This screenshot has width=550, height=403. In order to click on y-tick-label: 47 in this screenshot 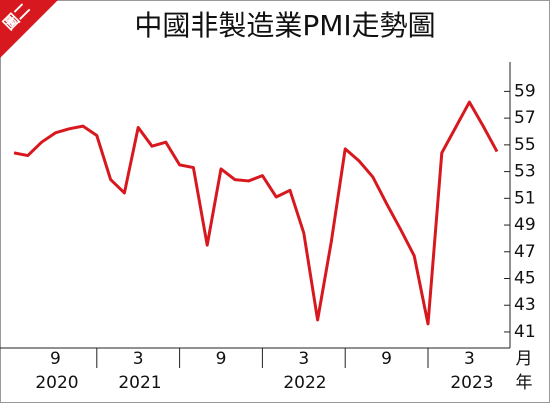, I will do `click(525, 252)`.